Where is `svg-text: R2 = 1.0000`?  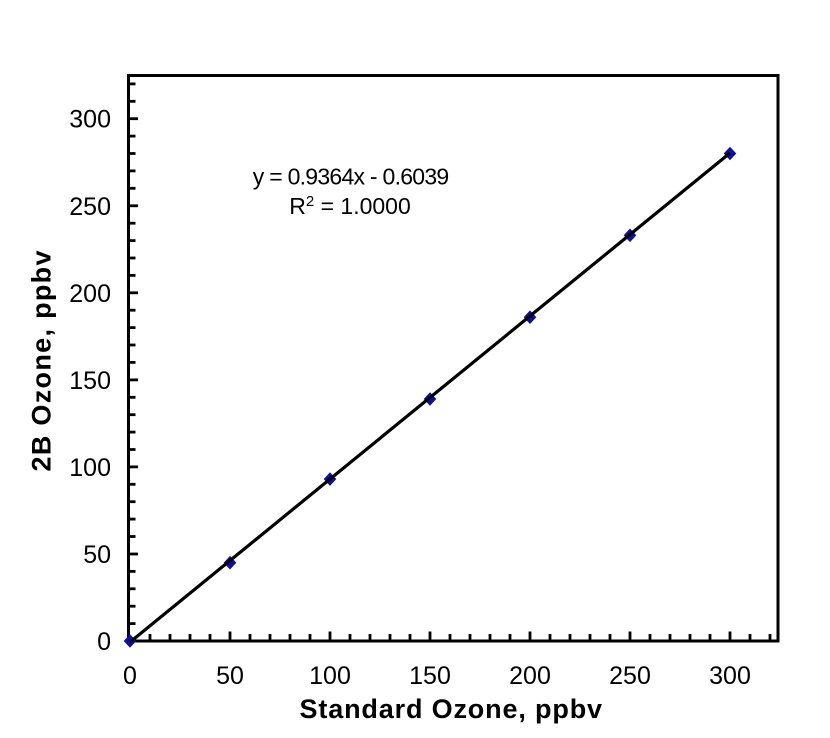
svg-text: R2 = 1.0000 is located at coordinates (350, 206).